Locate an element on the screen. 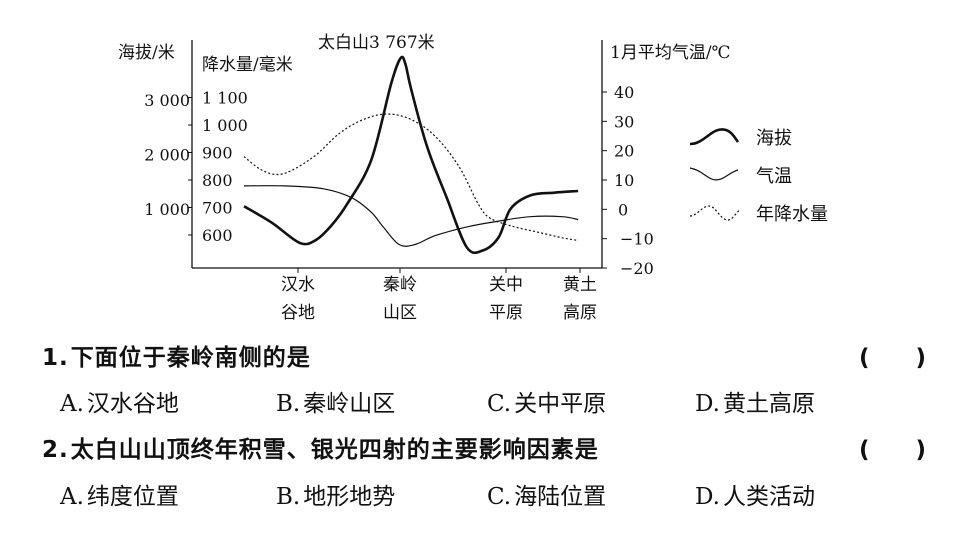 Image resolution: width=960 pixels, height=540 pixels. precipitation-tick-label: 600 is located at coordinates (217, 235).